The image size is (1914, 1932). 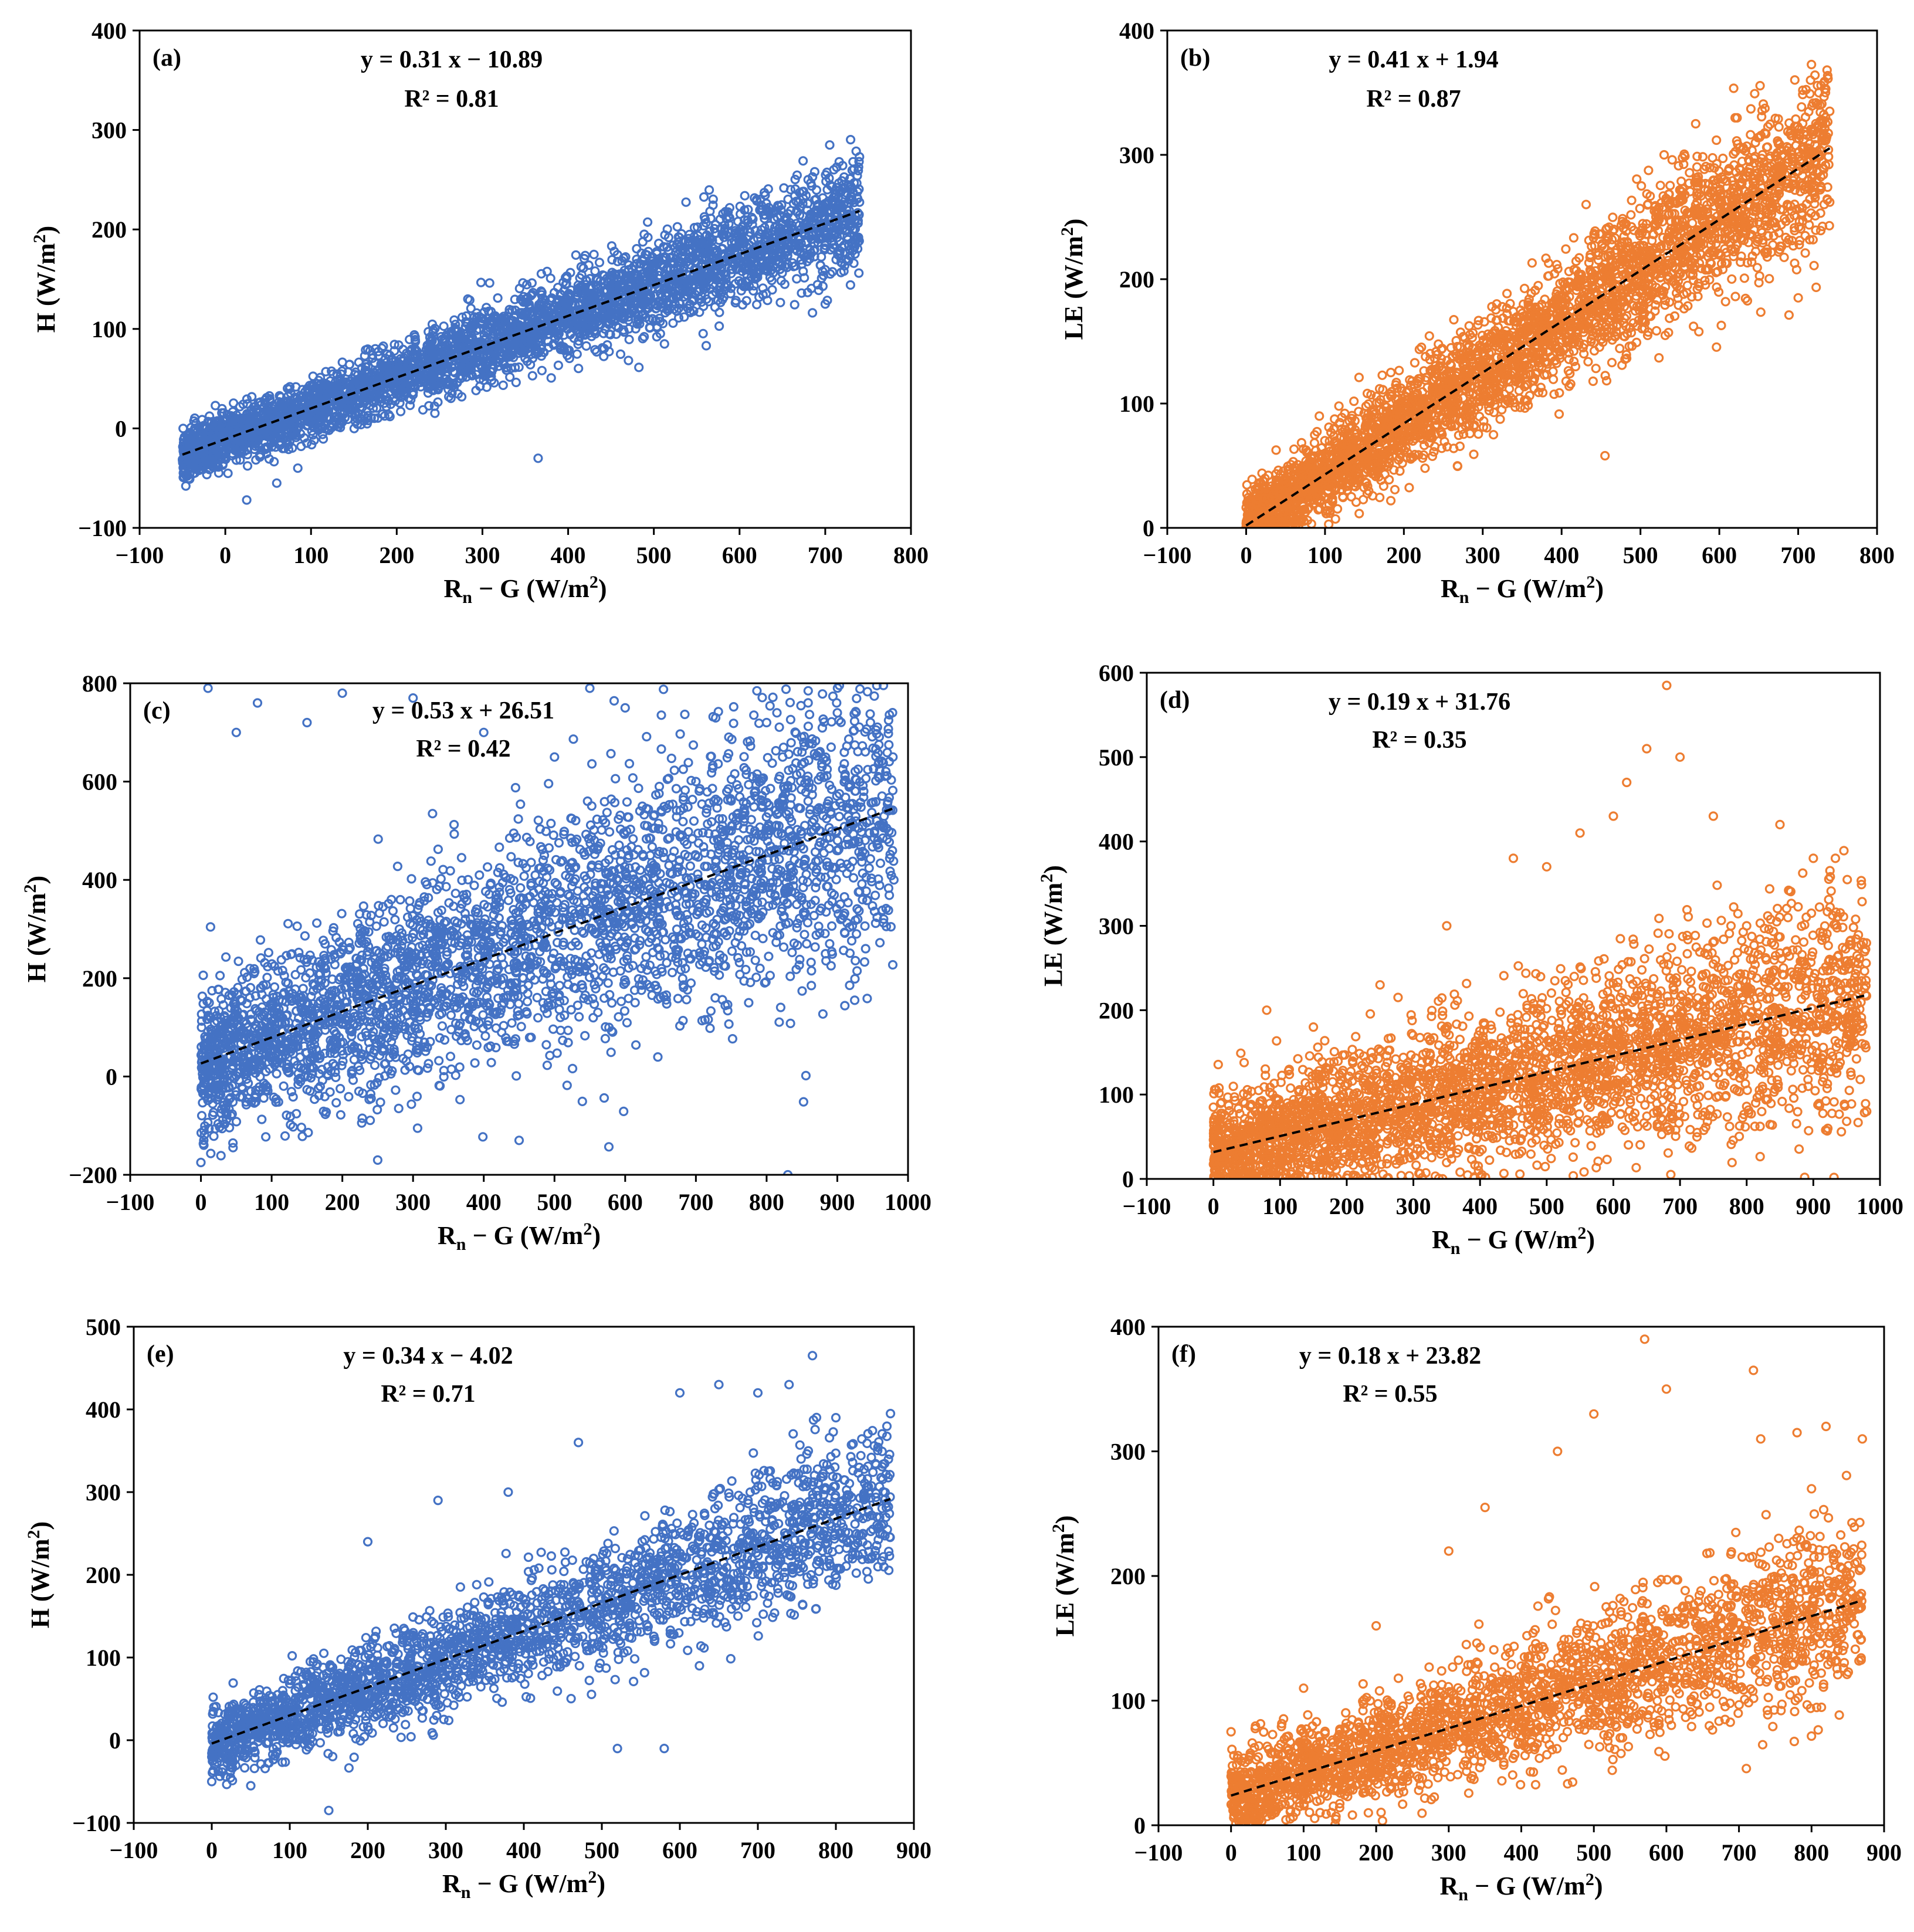 I want to click on panel-label: (a), so click(x=167, y=59).